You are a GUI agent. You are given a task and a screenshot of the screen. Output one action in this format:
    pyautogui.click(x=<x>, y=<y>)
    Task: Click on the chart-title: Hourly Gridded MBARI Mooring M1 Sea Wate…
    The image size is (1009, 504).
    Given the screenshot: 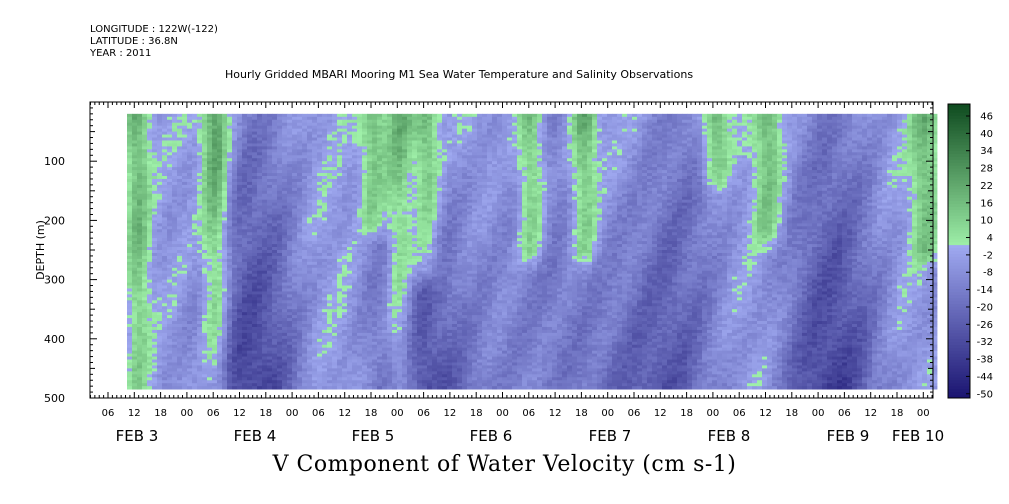 What is the action you would take?
    pyautogui.click(x=459, y=74)
    